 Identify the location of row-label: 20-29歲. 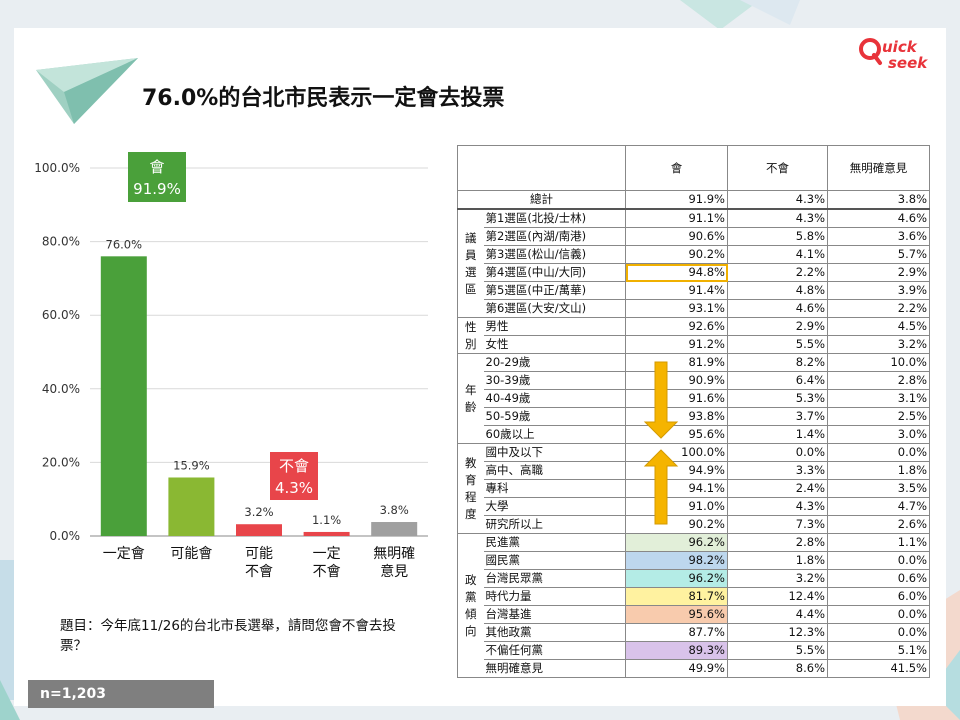
(554, 362).